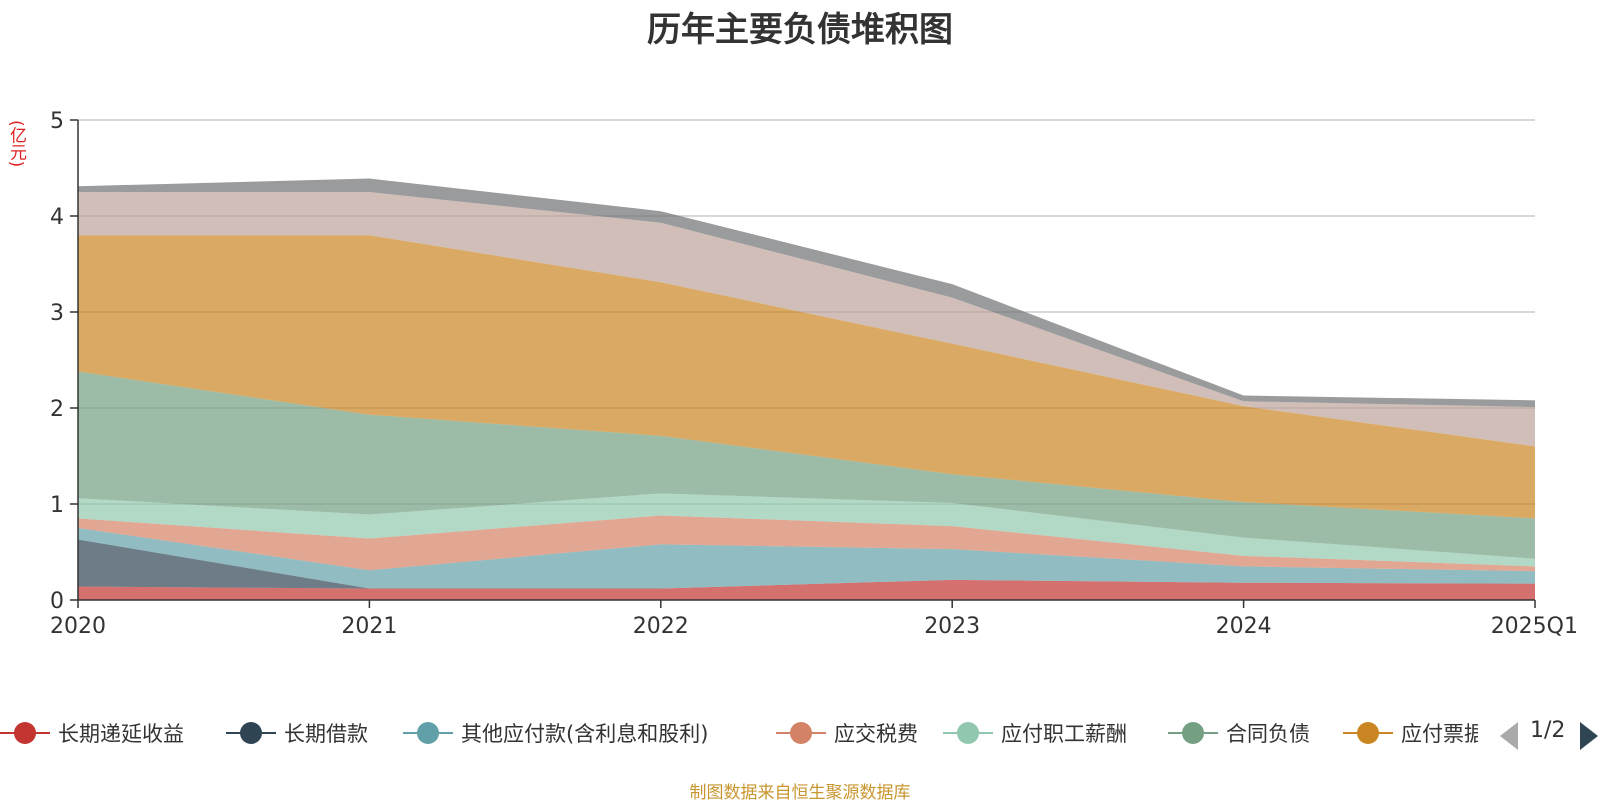  Describe the element at coordinates (1548, 730) in the screenshot. I see `legend-page-indicator: 1/2` at that location.